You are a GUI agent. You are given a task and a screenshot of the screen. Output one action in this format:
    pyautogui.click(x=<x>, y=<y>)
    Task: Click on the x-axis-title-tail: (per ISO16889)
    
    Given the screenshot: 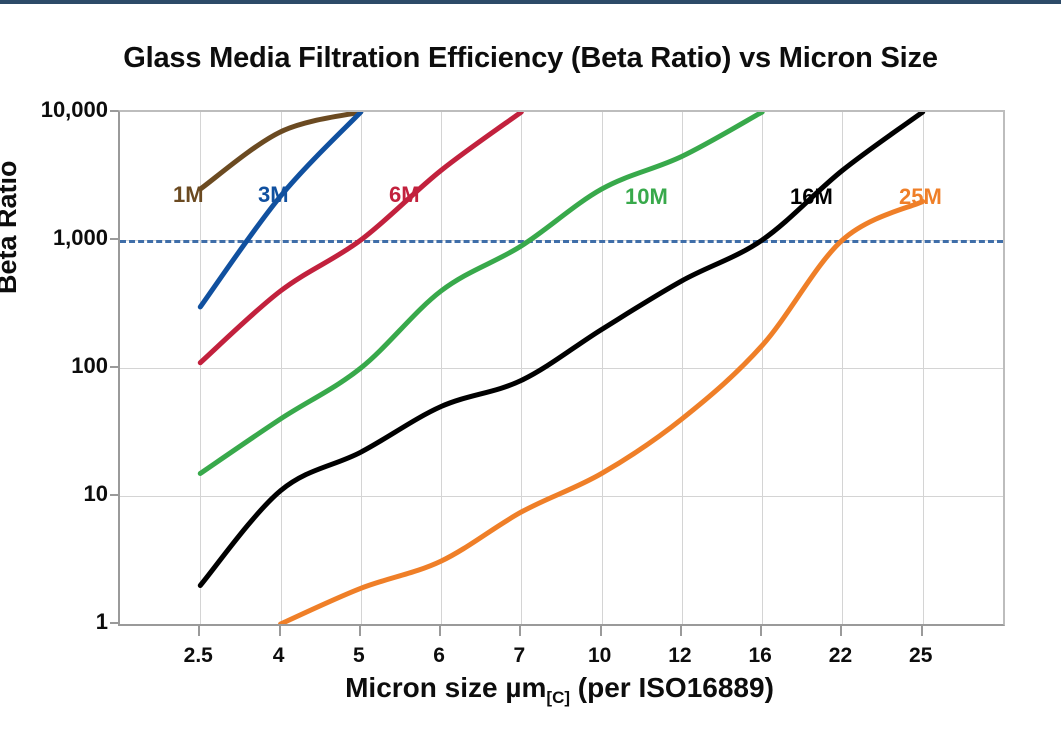 What is the action you would take?
    pyautogui.click(x=672, y=687)
    